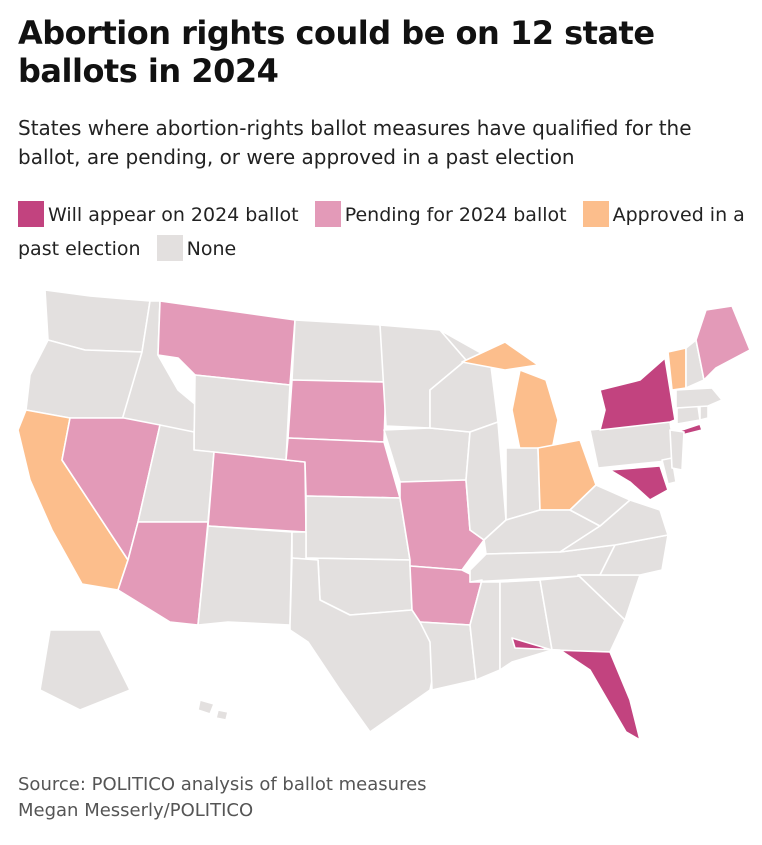 This screenshot has width=762, height=845. Describe the element at coordinates (337, 411) in the screenshot. I see `state-south-dakota` at that location.